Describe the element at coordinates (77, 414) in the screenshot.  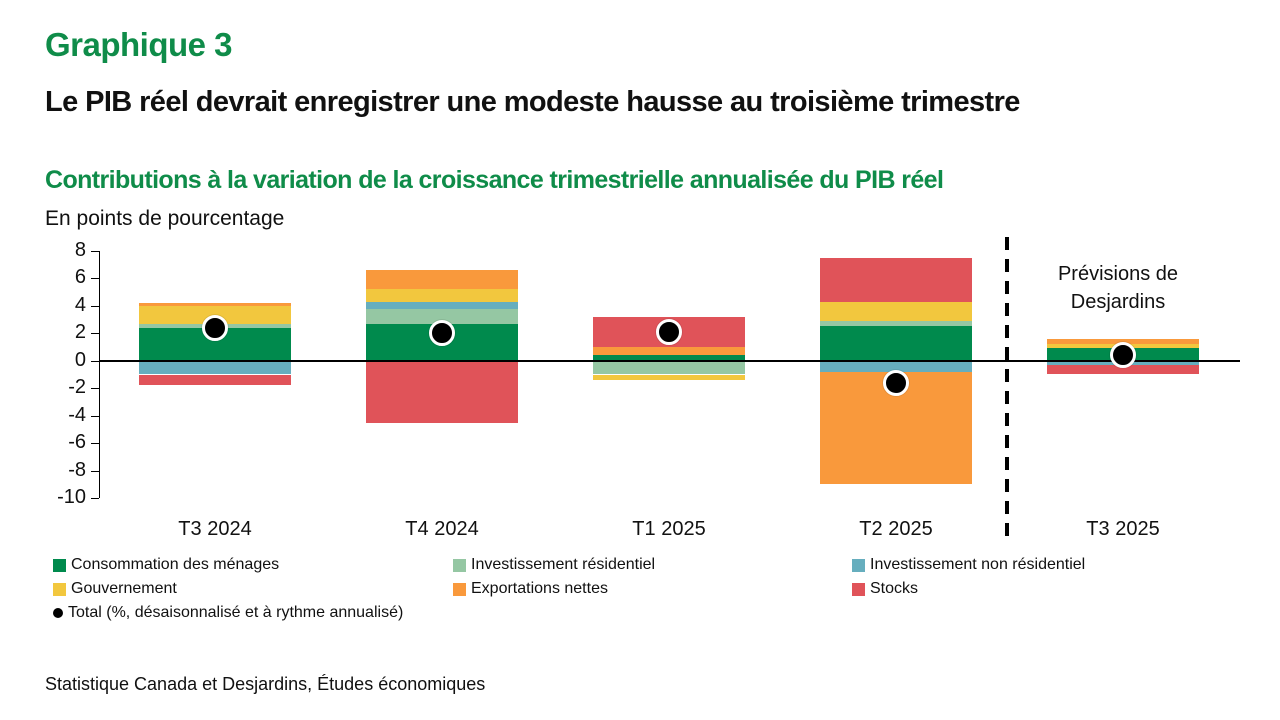
I see `y-axis-tick-label: -4` at that location.